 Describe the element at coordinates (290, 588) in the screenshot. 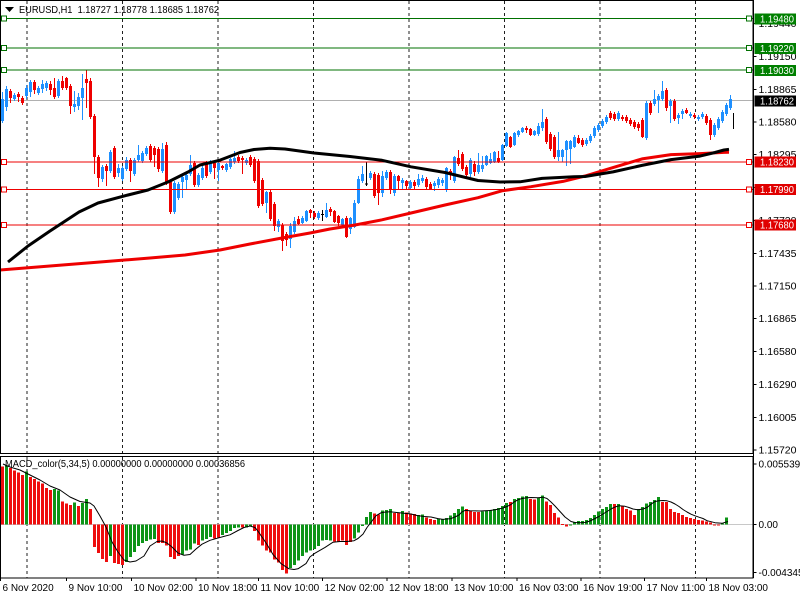

I see `svg-text: 11 Nov 10:00` at that location.